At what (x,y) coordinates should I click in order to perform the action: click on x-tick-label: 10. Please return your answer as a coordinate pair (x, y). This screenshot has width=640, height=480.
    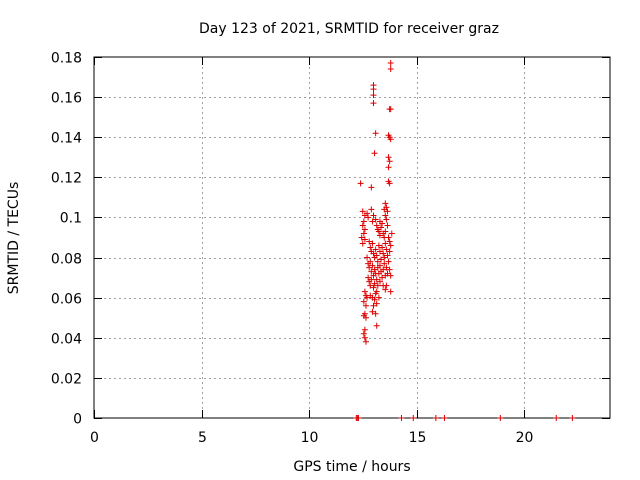
    Looking at the image, I should click on (310, 438).